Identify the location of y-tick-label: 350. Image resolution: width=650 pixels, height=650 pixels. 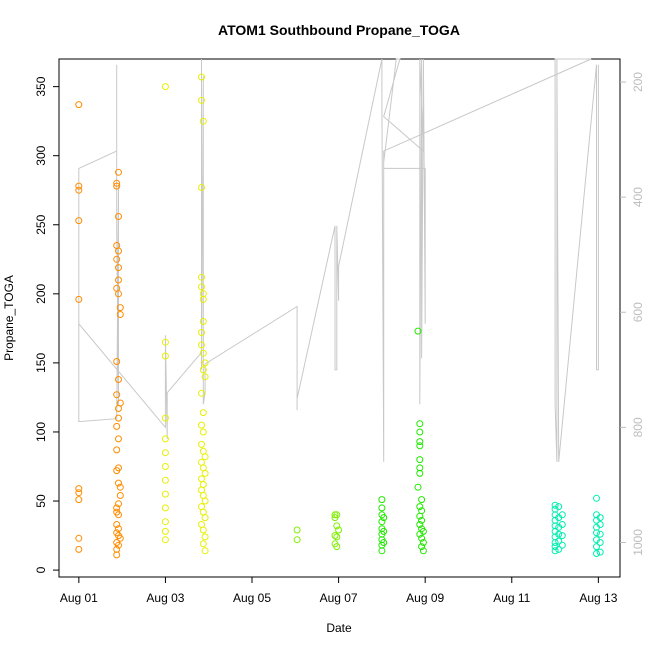
(41, 86).